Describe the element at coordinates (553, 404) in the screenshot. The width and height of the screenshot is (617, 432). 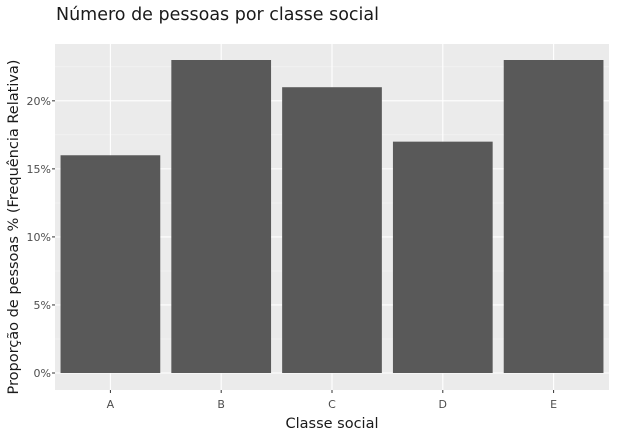
I see `x-tick-label: E` at that location.